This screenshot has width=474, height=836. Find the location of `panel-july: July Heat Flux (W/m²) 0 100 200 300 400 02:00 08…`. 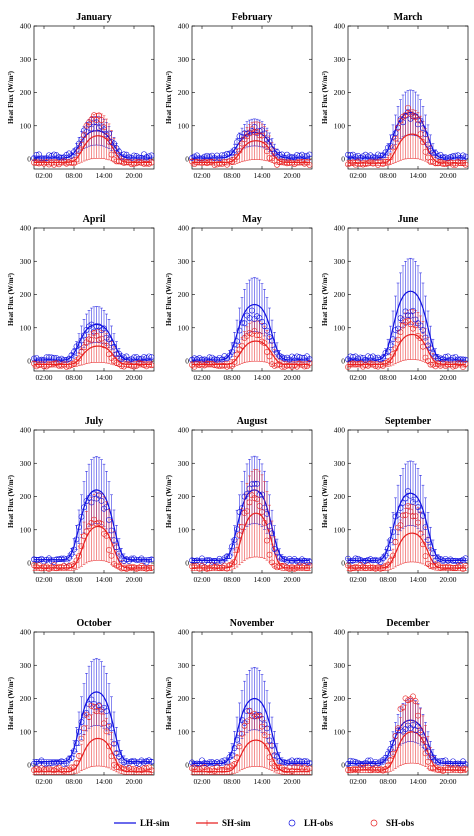

panel-july: July Heat Flux (W/m²) 0 100 200 300 400 02:00 08… is located at coordinates (81, 500).